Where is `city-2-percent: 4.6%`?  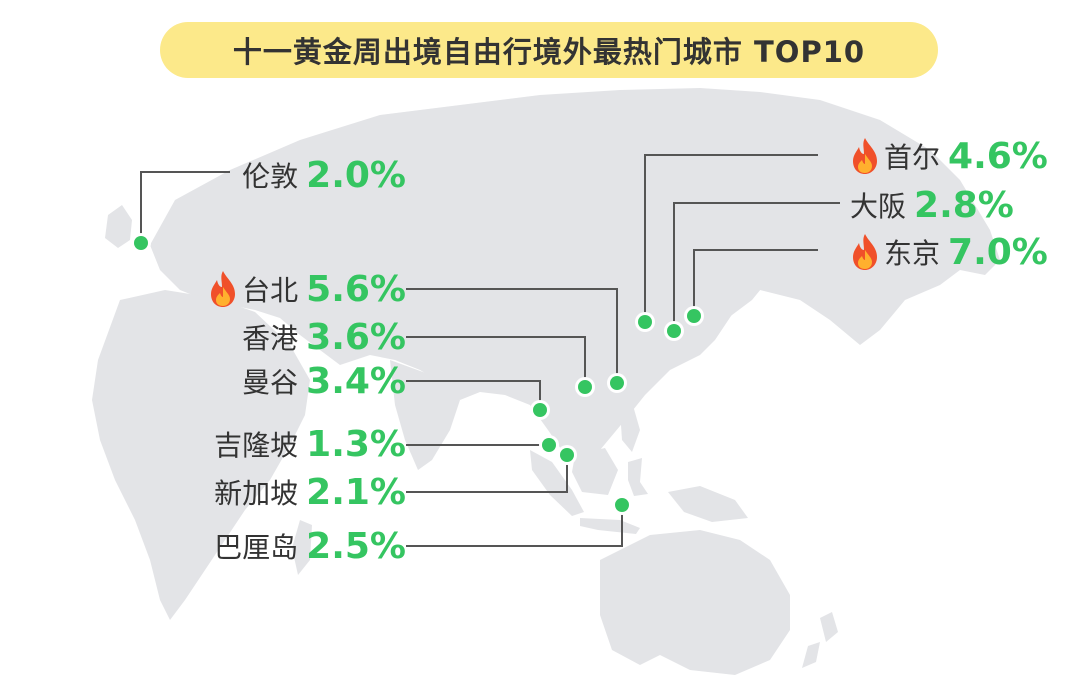 city-2-percent: 4.6% is located at coordinates (998, 156).